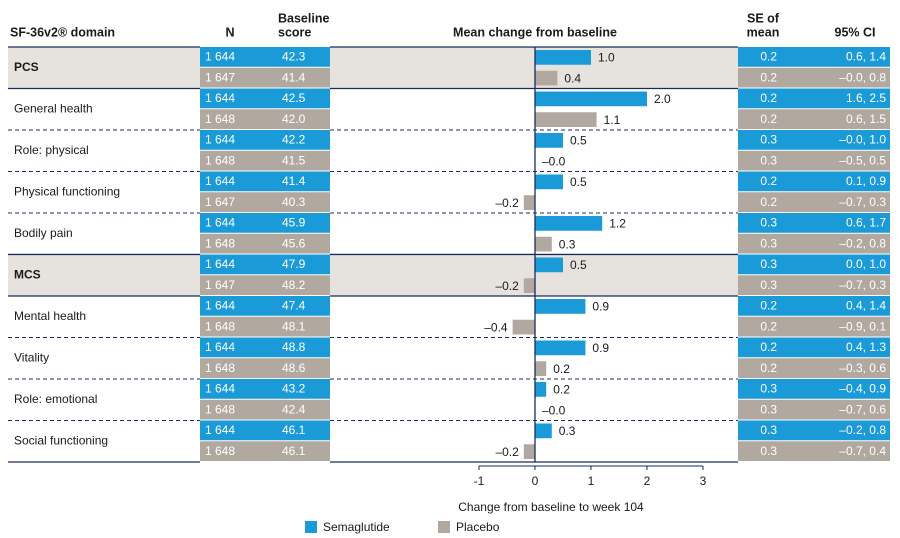 The height and width of the screenshot is (538, 900). Describe the element at coordinates (862, 409) in the screenshot. I see `ci-cell: –0.7, 0.6` at that location.